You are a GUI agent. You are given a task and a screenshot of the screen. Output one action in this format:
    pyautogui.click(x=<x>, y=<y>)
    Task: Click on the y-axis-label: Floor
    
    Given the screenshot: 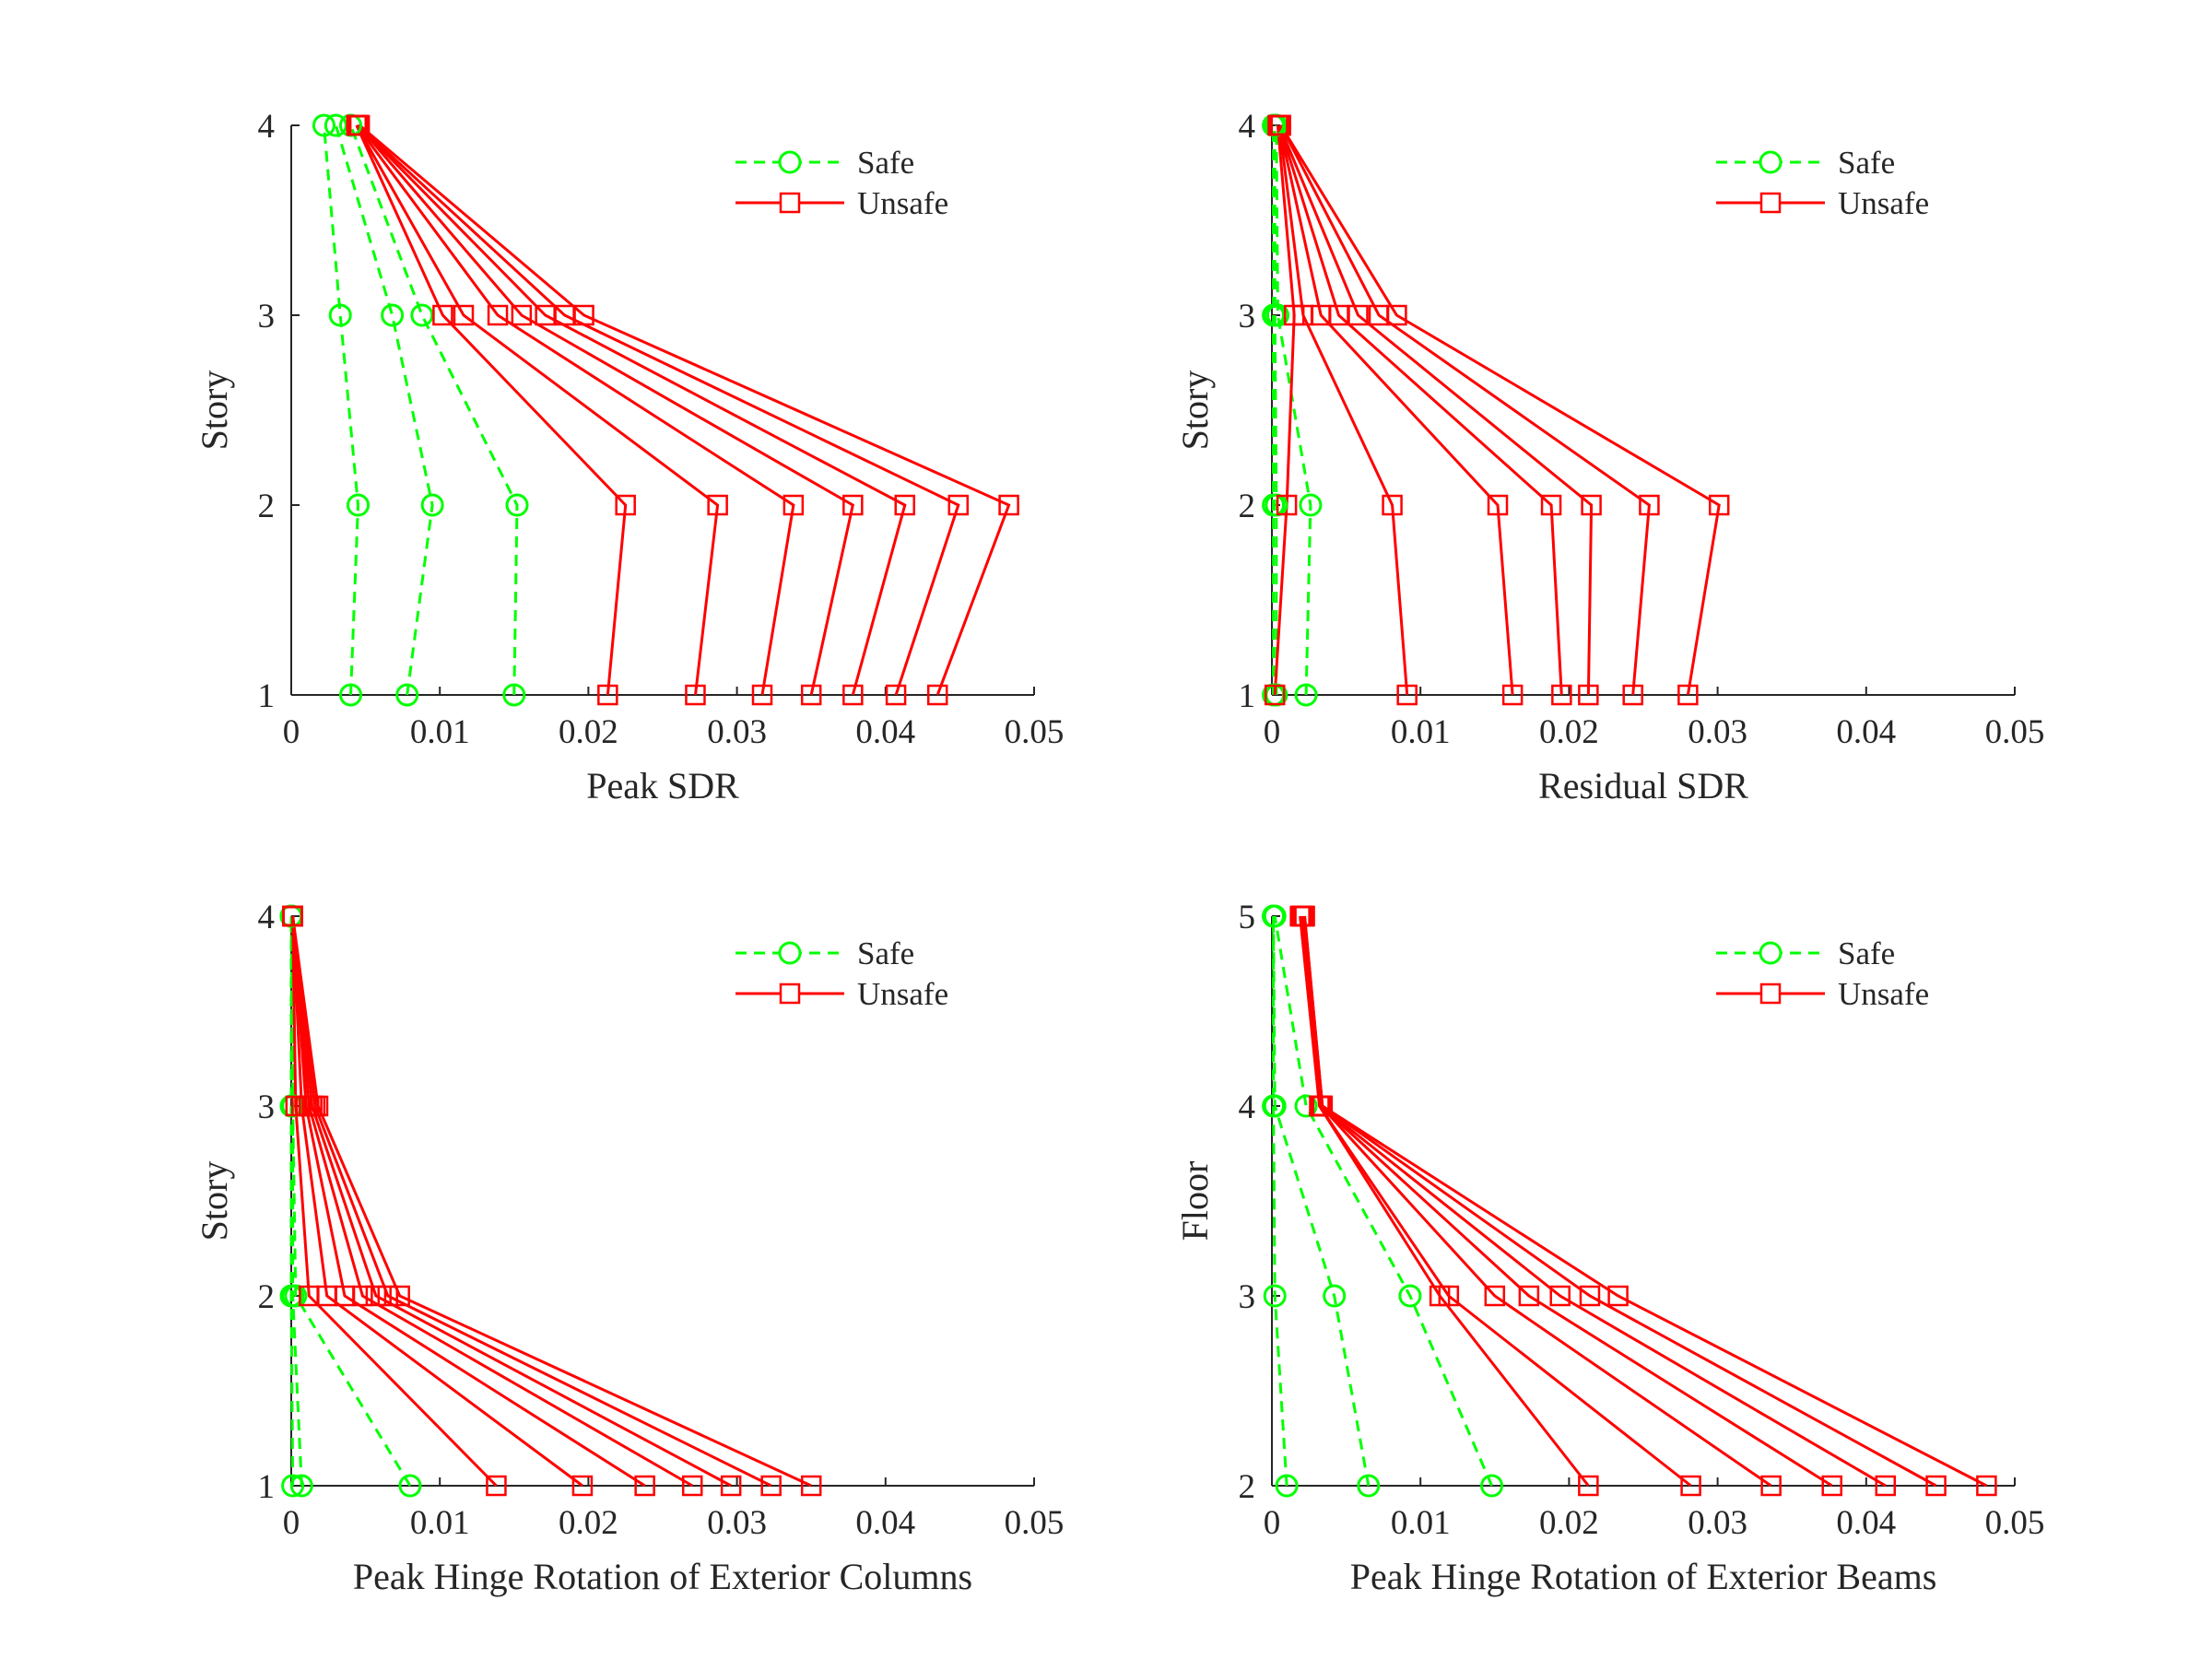 What is the action you would take?
    pyautogui.click(x=1195, y=1201)
    